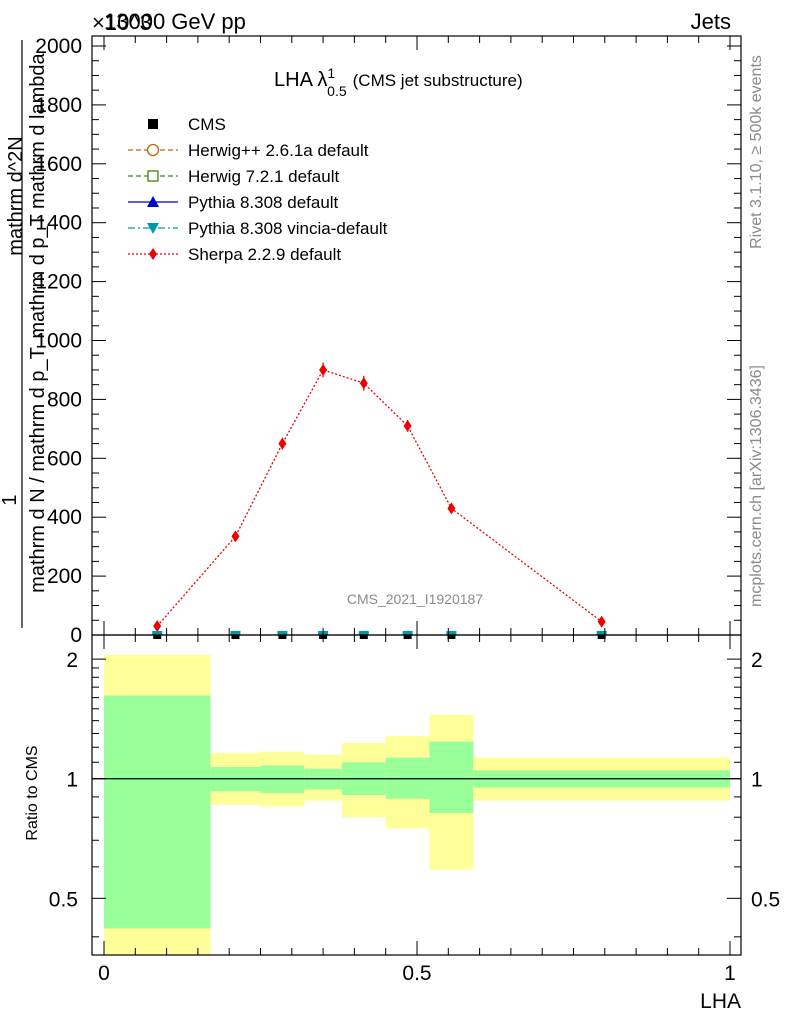 This screenshot has width=786, height=1024. What do you see at coordinates (288, 228) in the screenshot?
I see `legend-label: Pythia 8.308 vincia-default` at bounding box center [288, 228].